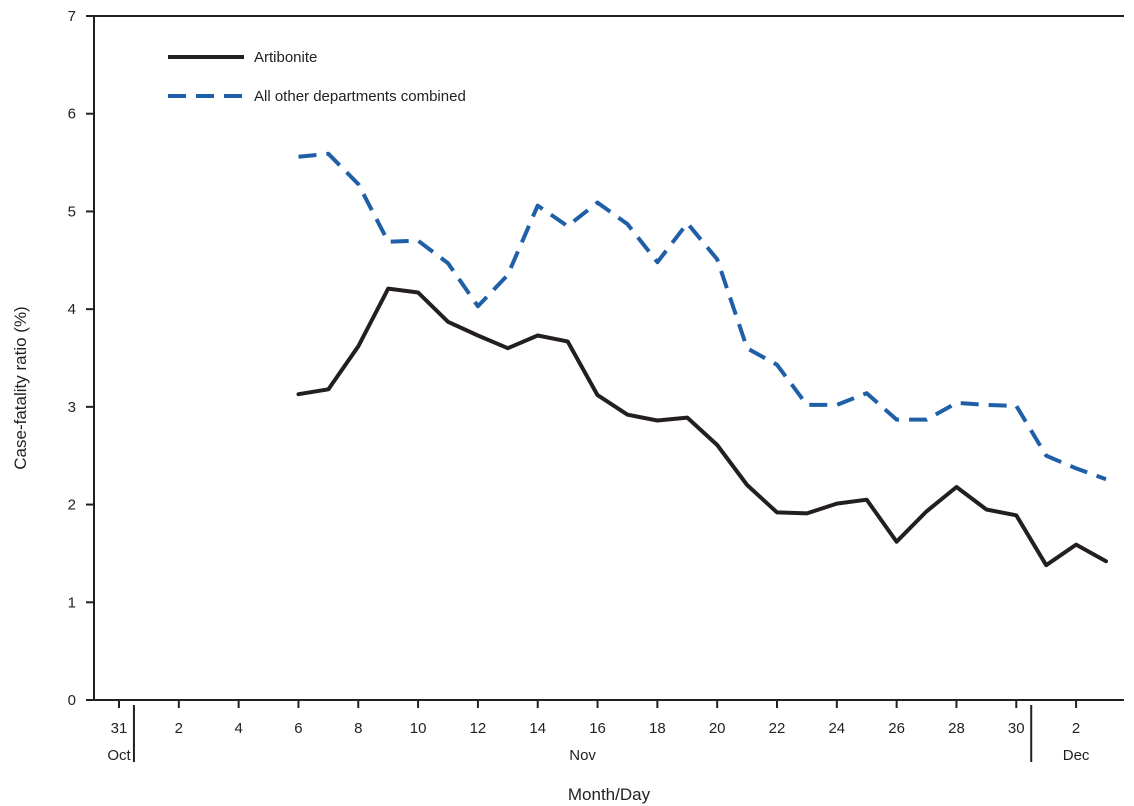 Image resolution: width=1134 pixels, height=806 pixels. I want to click on y-tick-label: 3, so click(72, 407).